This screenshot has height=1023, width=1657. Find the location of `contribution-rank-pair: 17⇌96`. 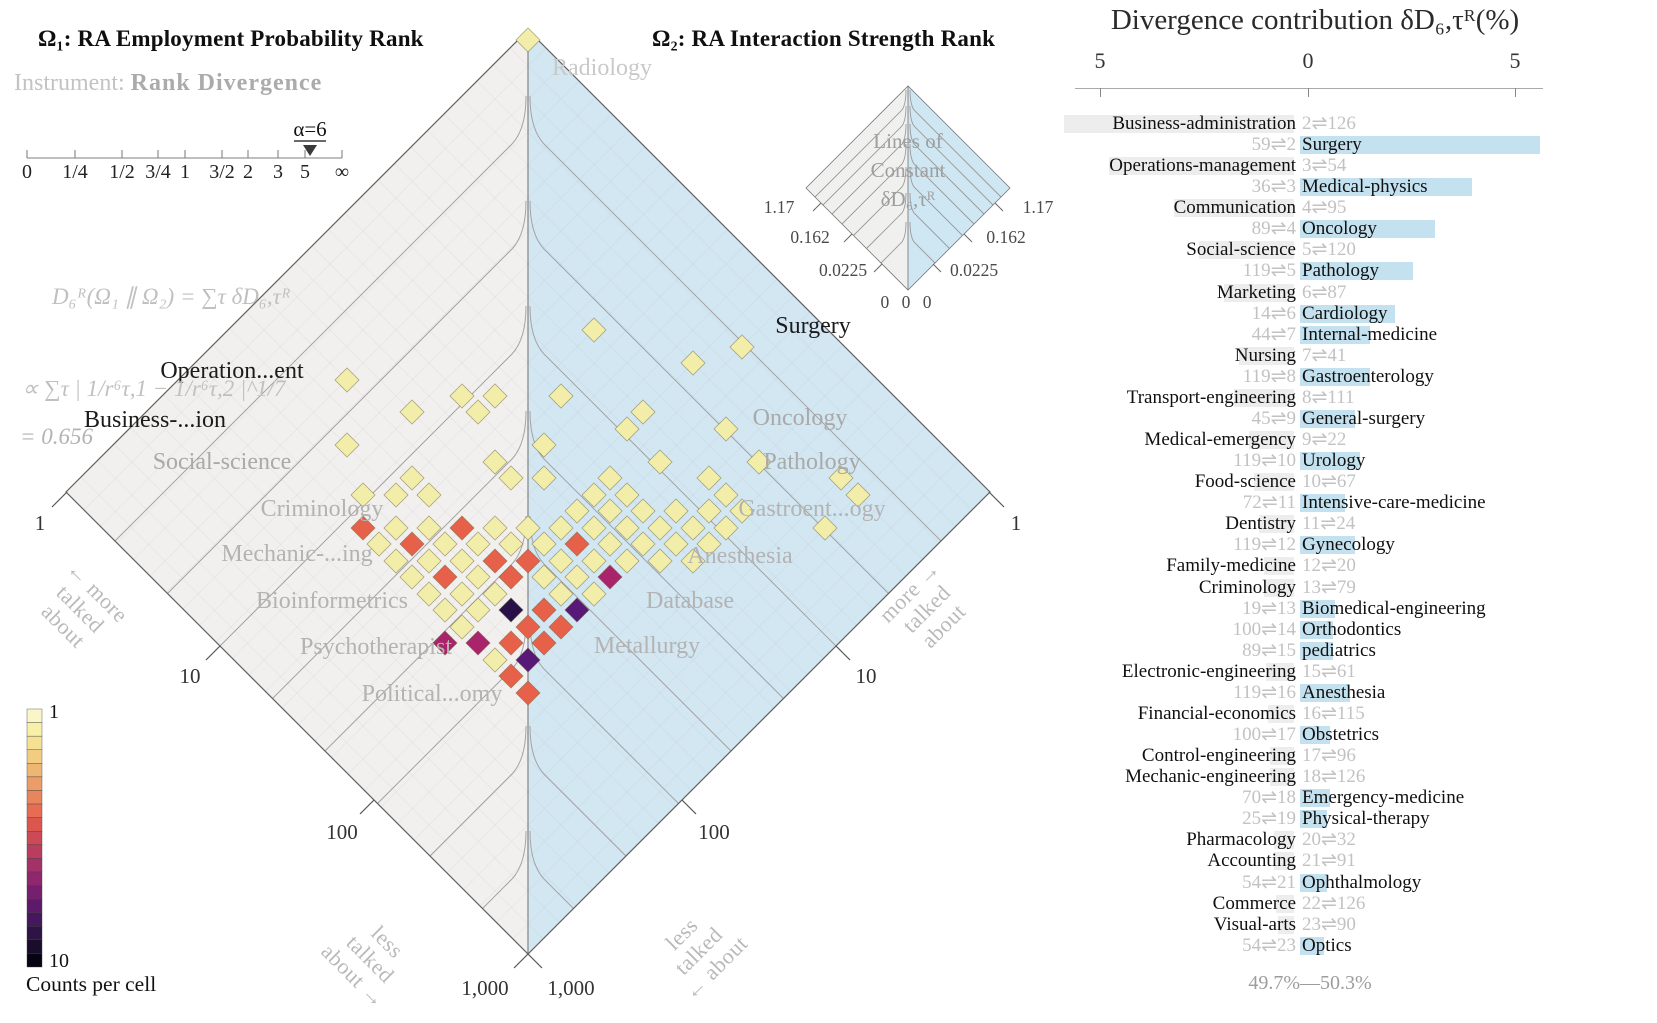

contribution-rank-pair: 17⇌96 is located at coordinates (1329, 756).